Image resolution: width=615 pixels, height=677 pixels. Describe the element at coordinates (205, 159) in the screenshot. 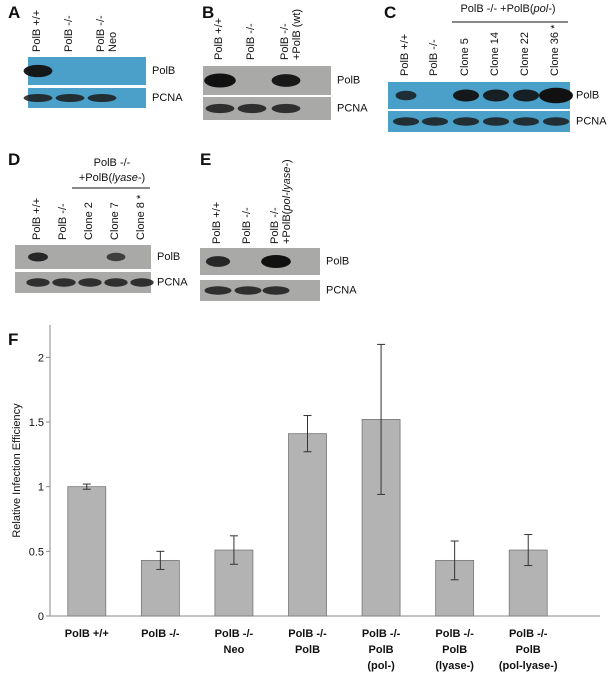

I see `panel-label: E` at that location.